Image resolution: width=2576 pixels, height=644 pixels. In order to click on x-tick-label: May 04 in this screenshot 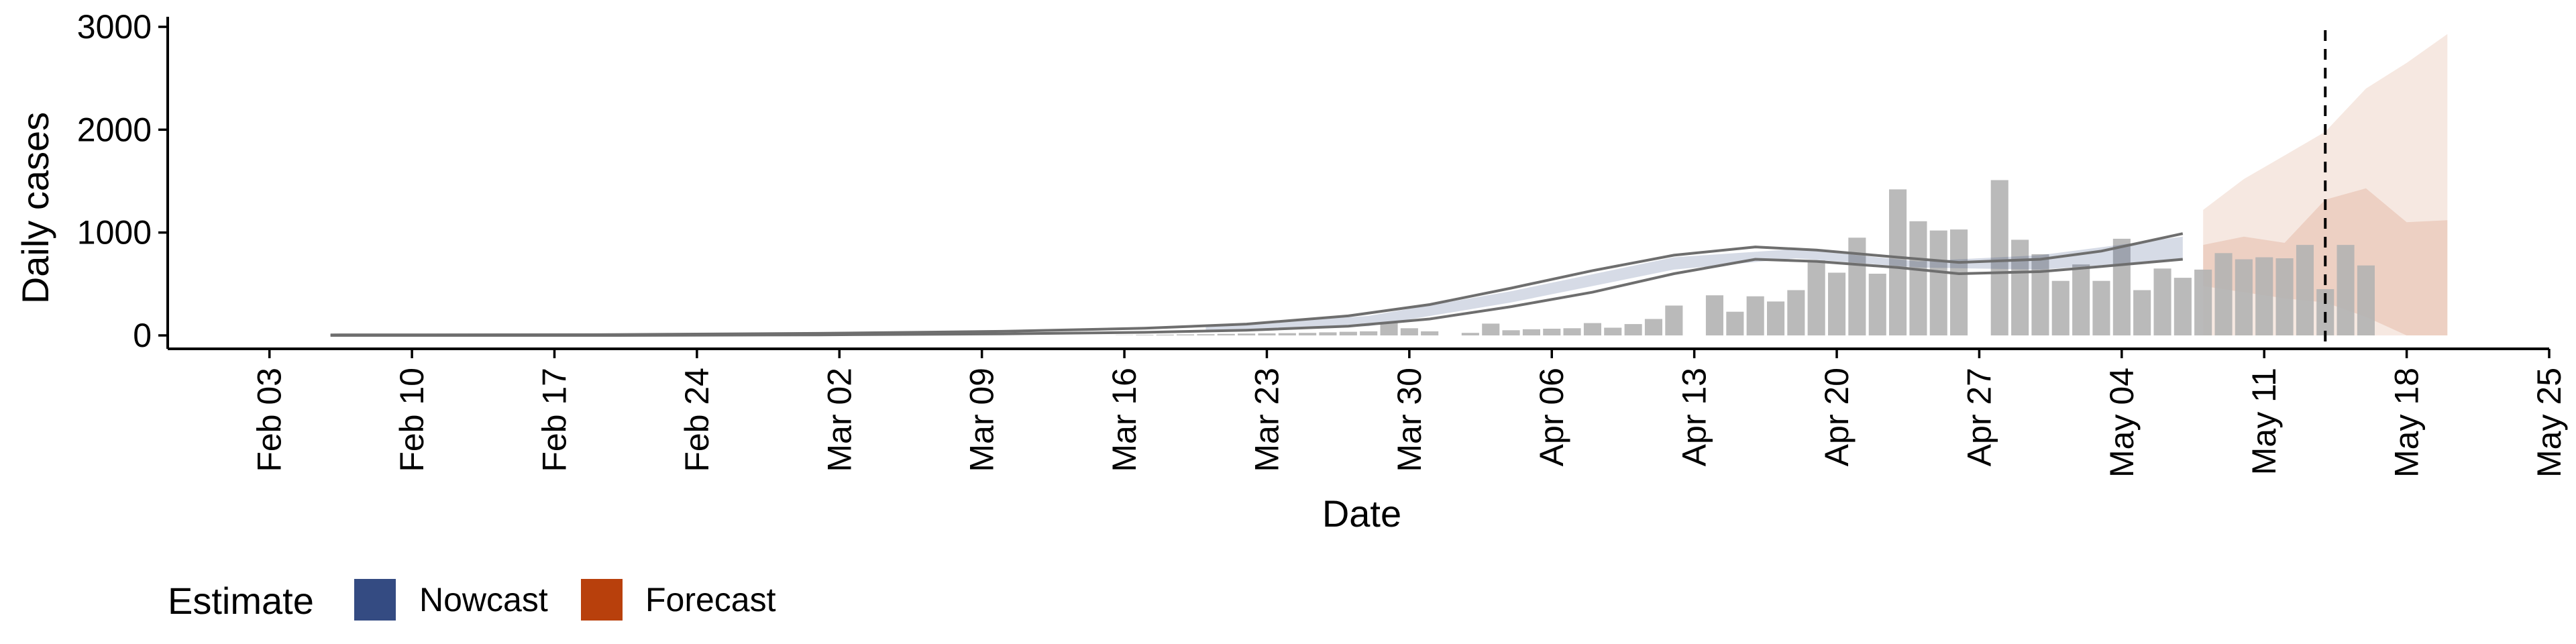, I will do `click(2122, 423)`.